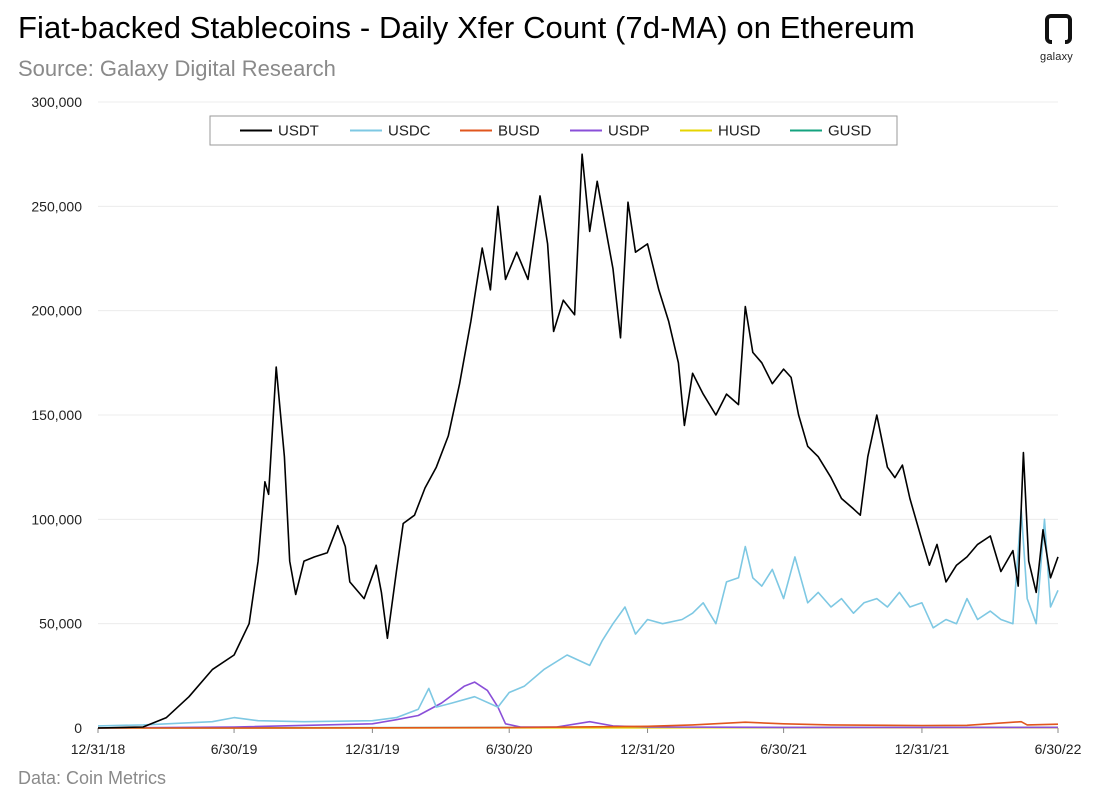  Describe the element at coordinates (56, 311) in the screenshot. I see `y-tick-label: 200,000` at that location.